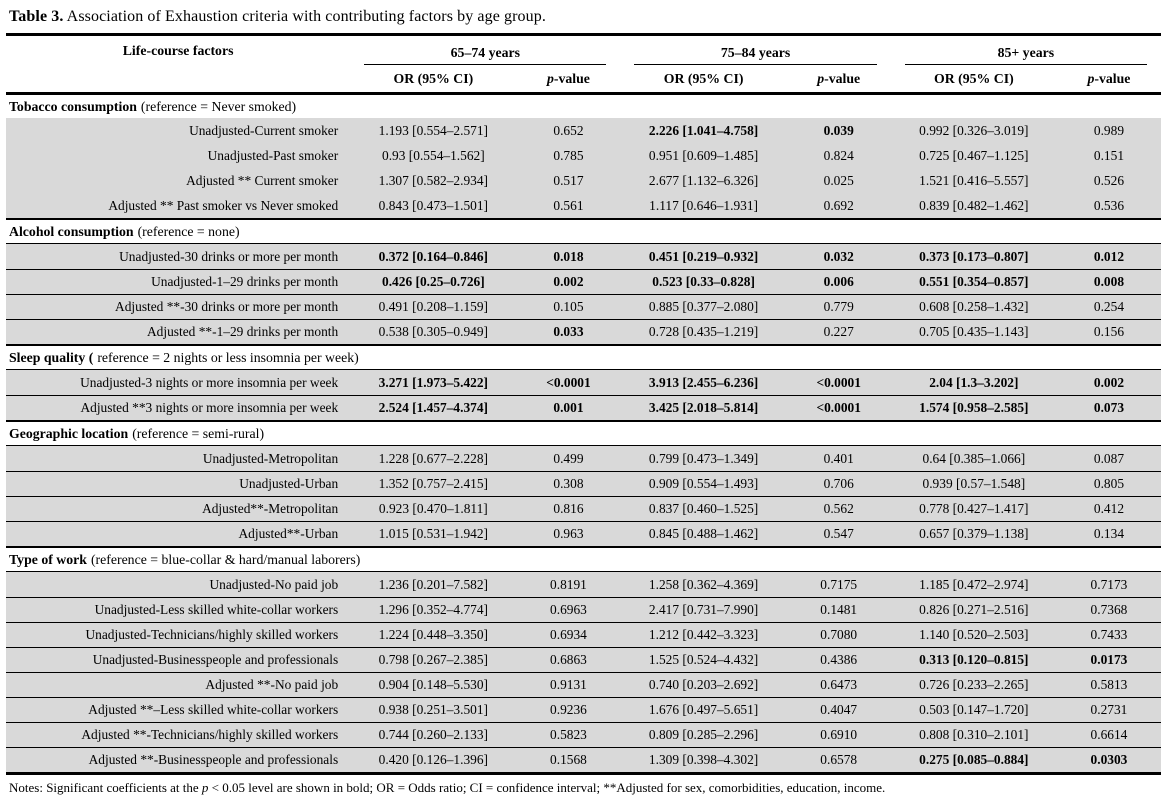 The image size is (1167, 805). Describe the element at coordinates (71, 231) in the screenshot. I see `section-name: Alcohol consumption` at that location.